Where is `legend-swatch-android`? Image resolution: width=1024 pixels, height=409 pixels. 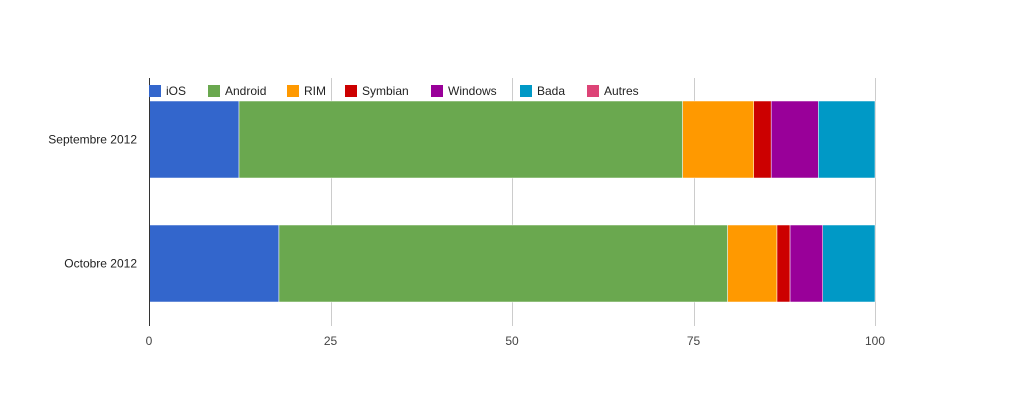
legend-swatch-android is located at coordinates (214, 91).